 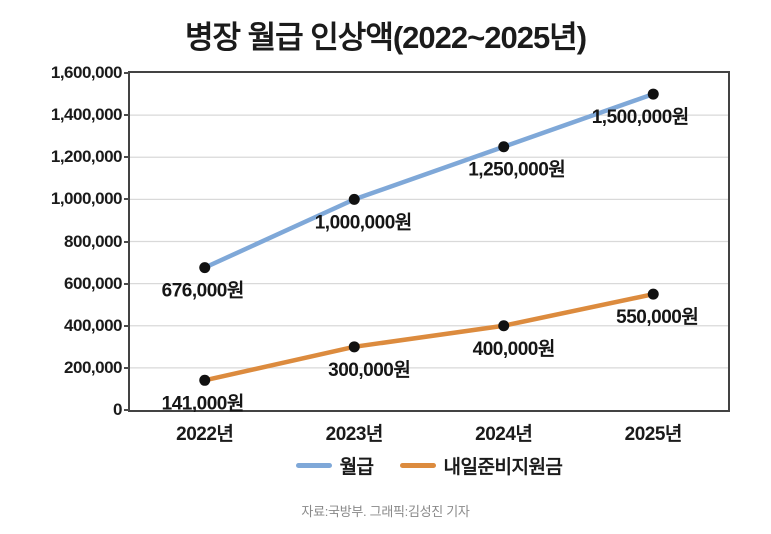 What do you see at coordinates (93, 283) in the screenshot?
I see `y-tick-label: 600,000` at bounding box center [93, 283].